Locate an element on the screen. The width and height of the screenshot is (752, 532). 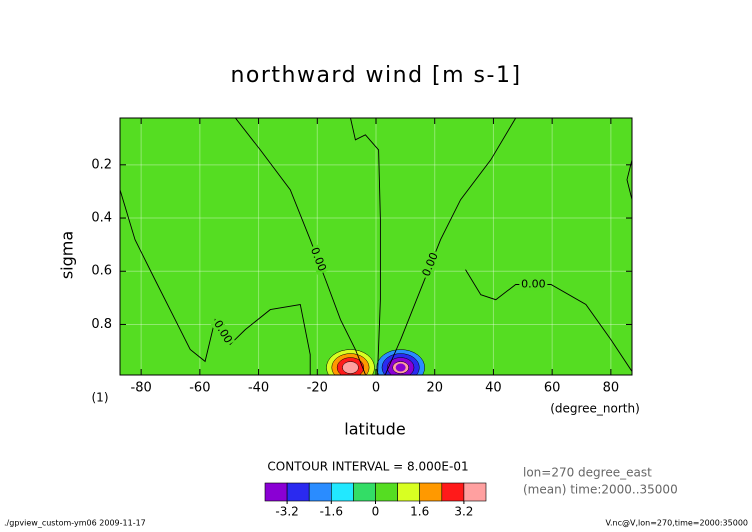
chart-title: northward wind [m s-1] is located at coordinates (375, 75).